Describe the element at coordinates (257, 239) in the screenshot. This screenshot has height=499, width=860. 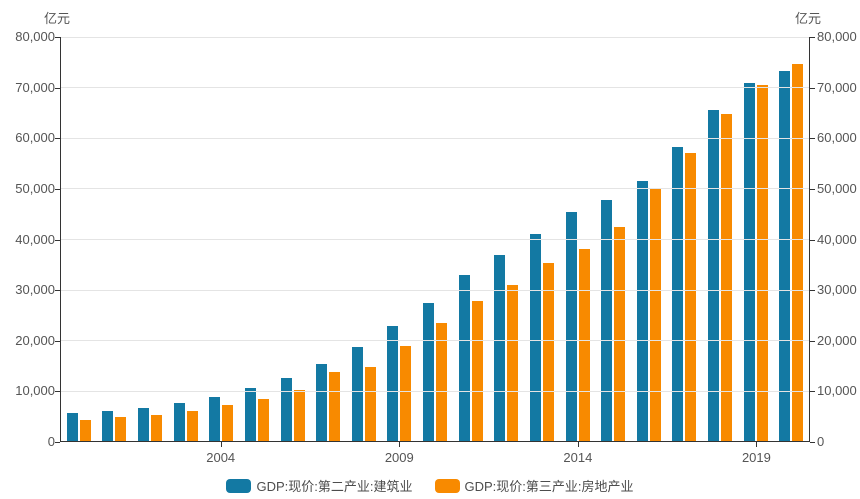
I see `bar-pair-2005` at that location.